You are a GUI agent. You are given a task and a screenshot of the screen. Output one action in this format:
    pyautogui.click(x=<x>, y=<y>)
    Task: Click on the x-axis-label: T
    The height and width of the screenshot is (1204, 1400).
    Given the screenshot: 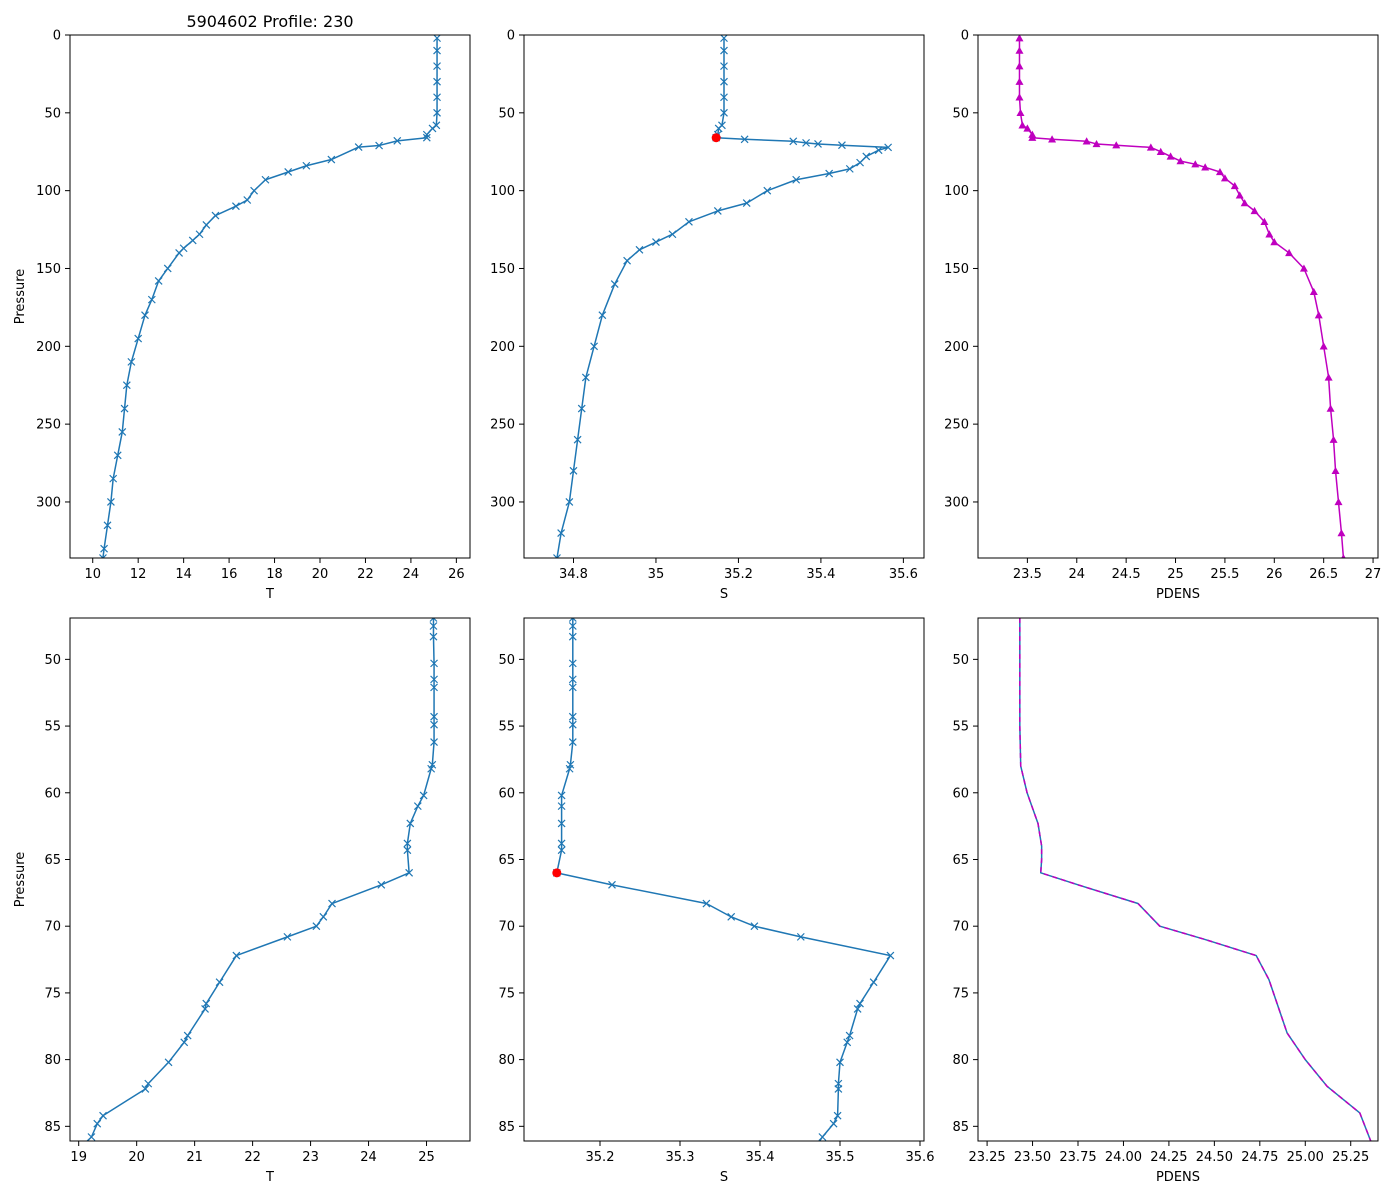 What is the action you would take?
    pyautogui.click(x=269, y=594)
    